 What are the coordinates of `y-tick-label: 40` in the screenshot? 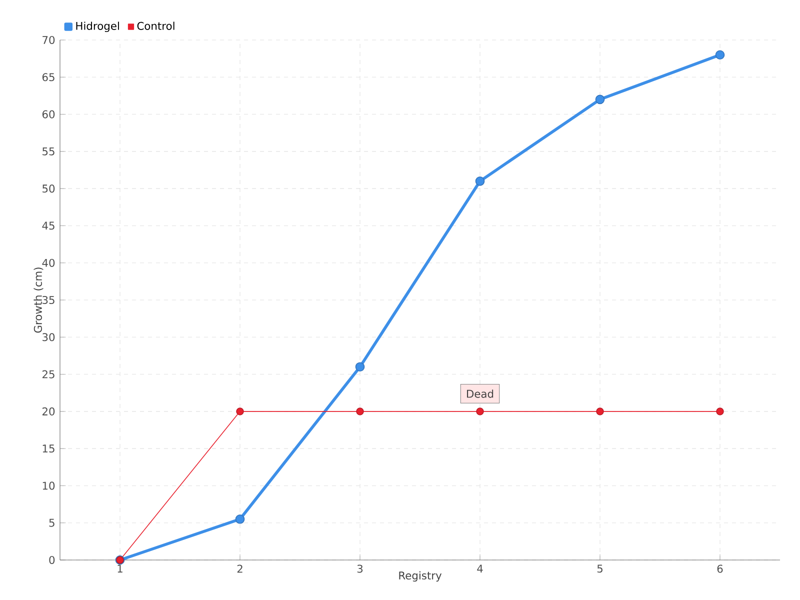 It's located at (48, 262).